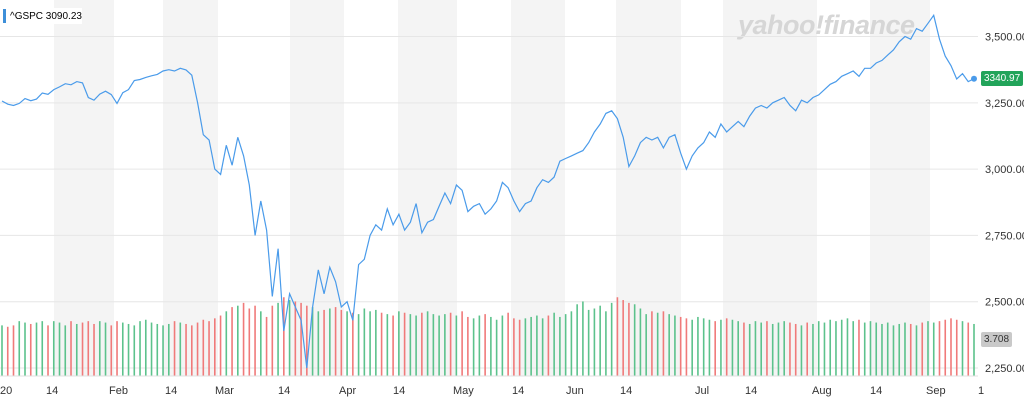  I want to click on x-tick-label-8: May, so click(463, 391).